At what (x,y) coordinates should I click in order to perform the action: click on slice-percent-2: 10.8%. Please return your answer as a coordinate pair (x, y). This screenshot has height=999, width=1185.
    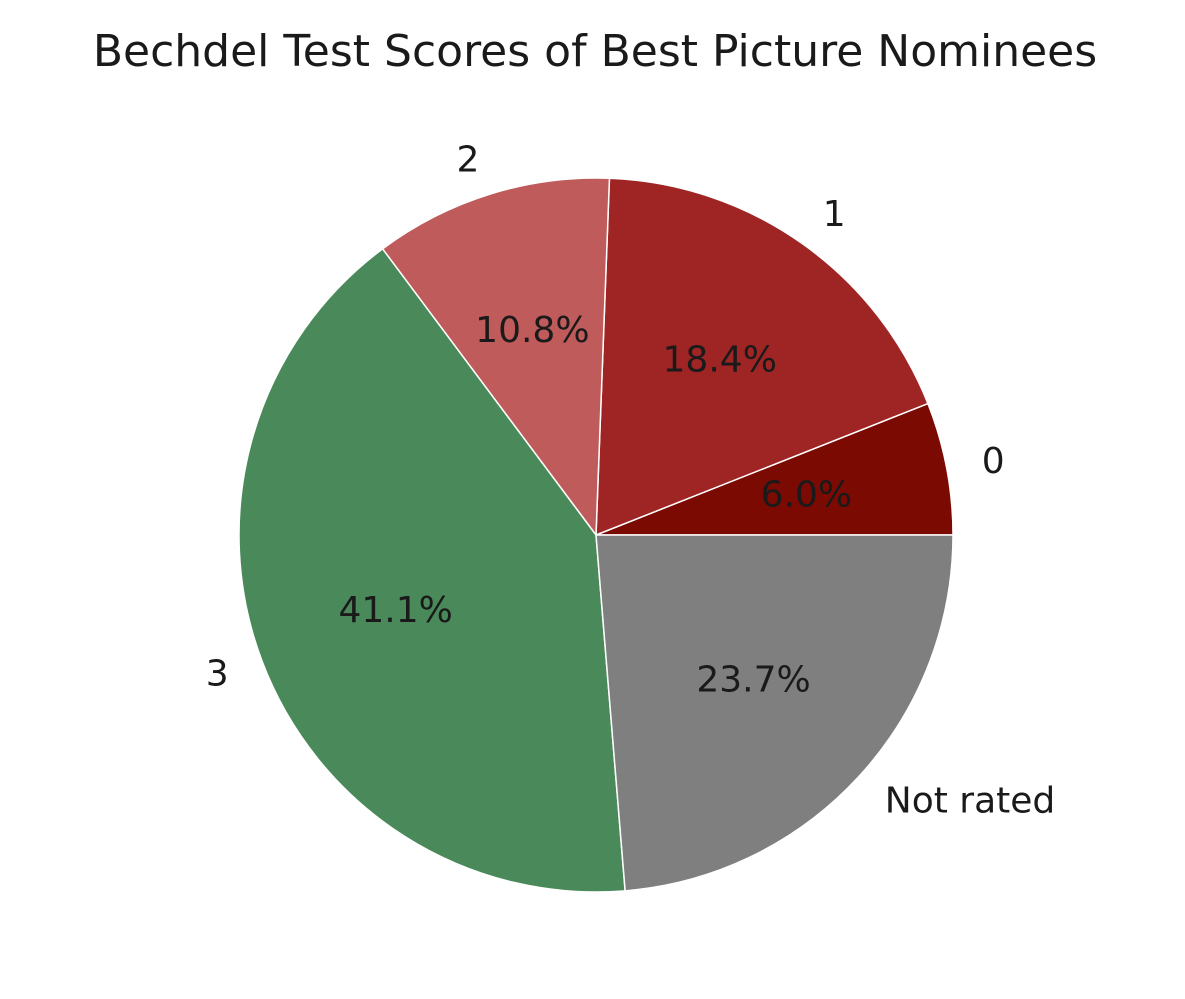
    Looking at the image, I should click on (532, 330).